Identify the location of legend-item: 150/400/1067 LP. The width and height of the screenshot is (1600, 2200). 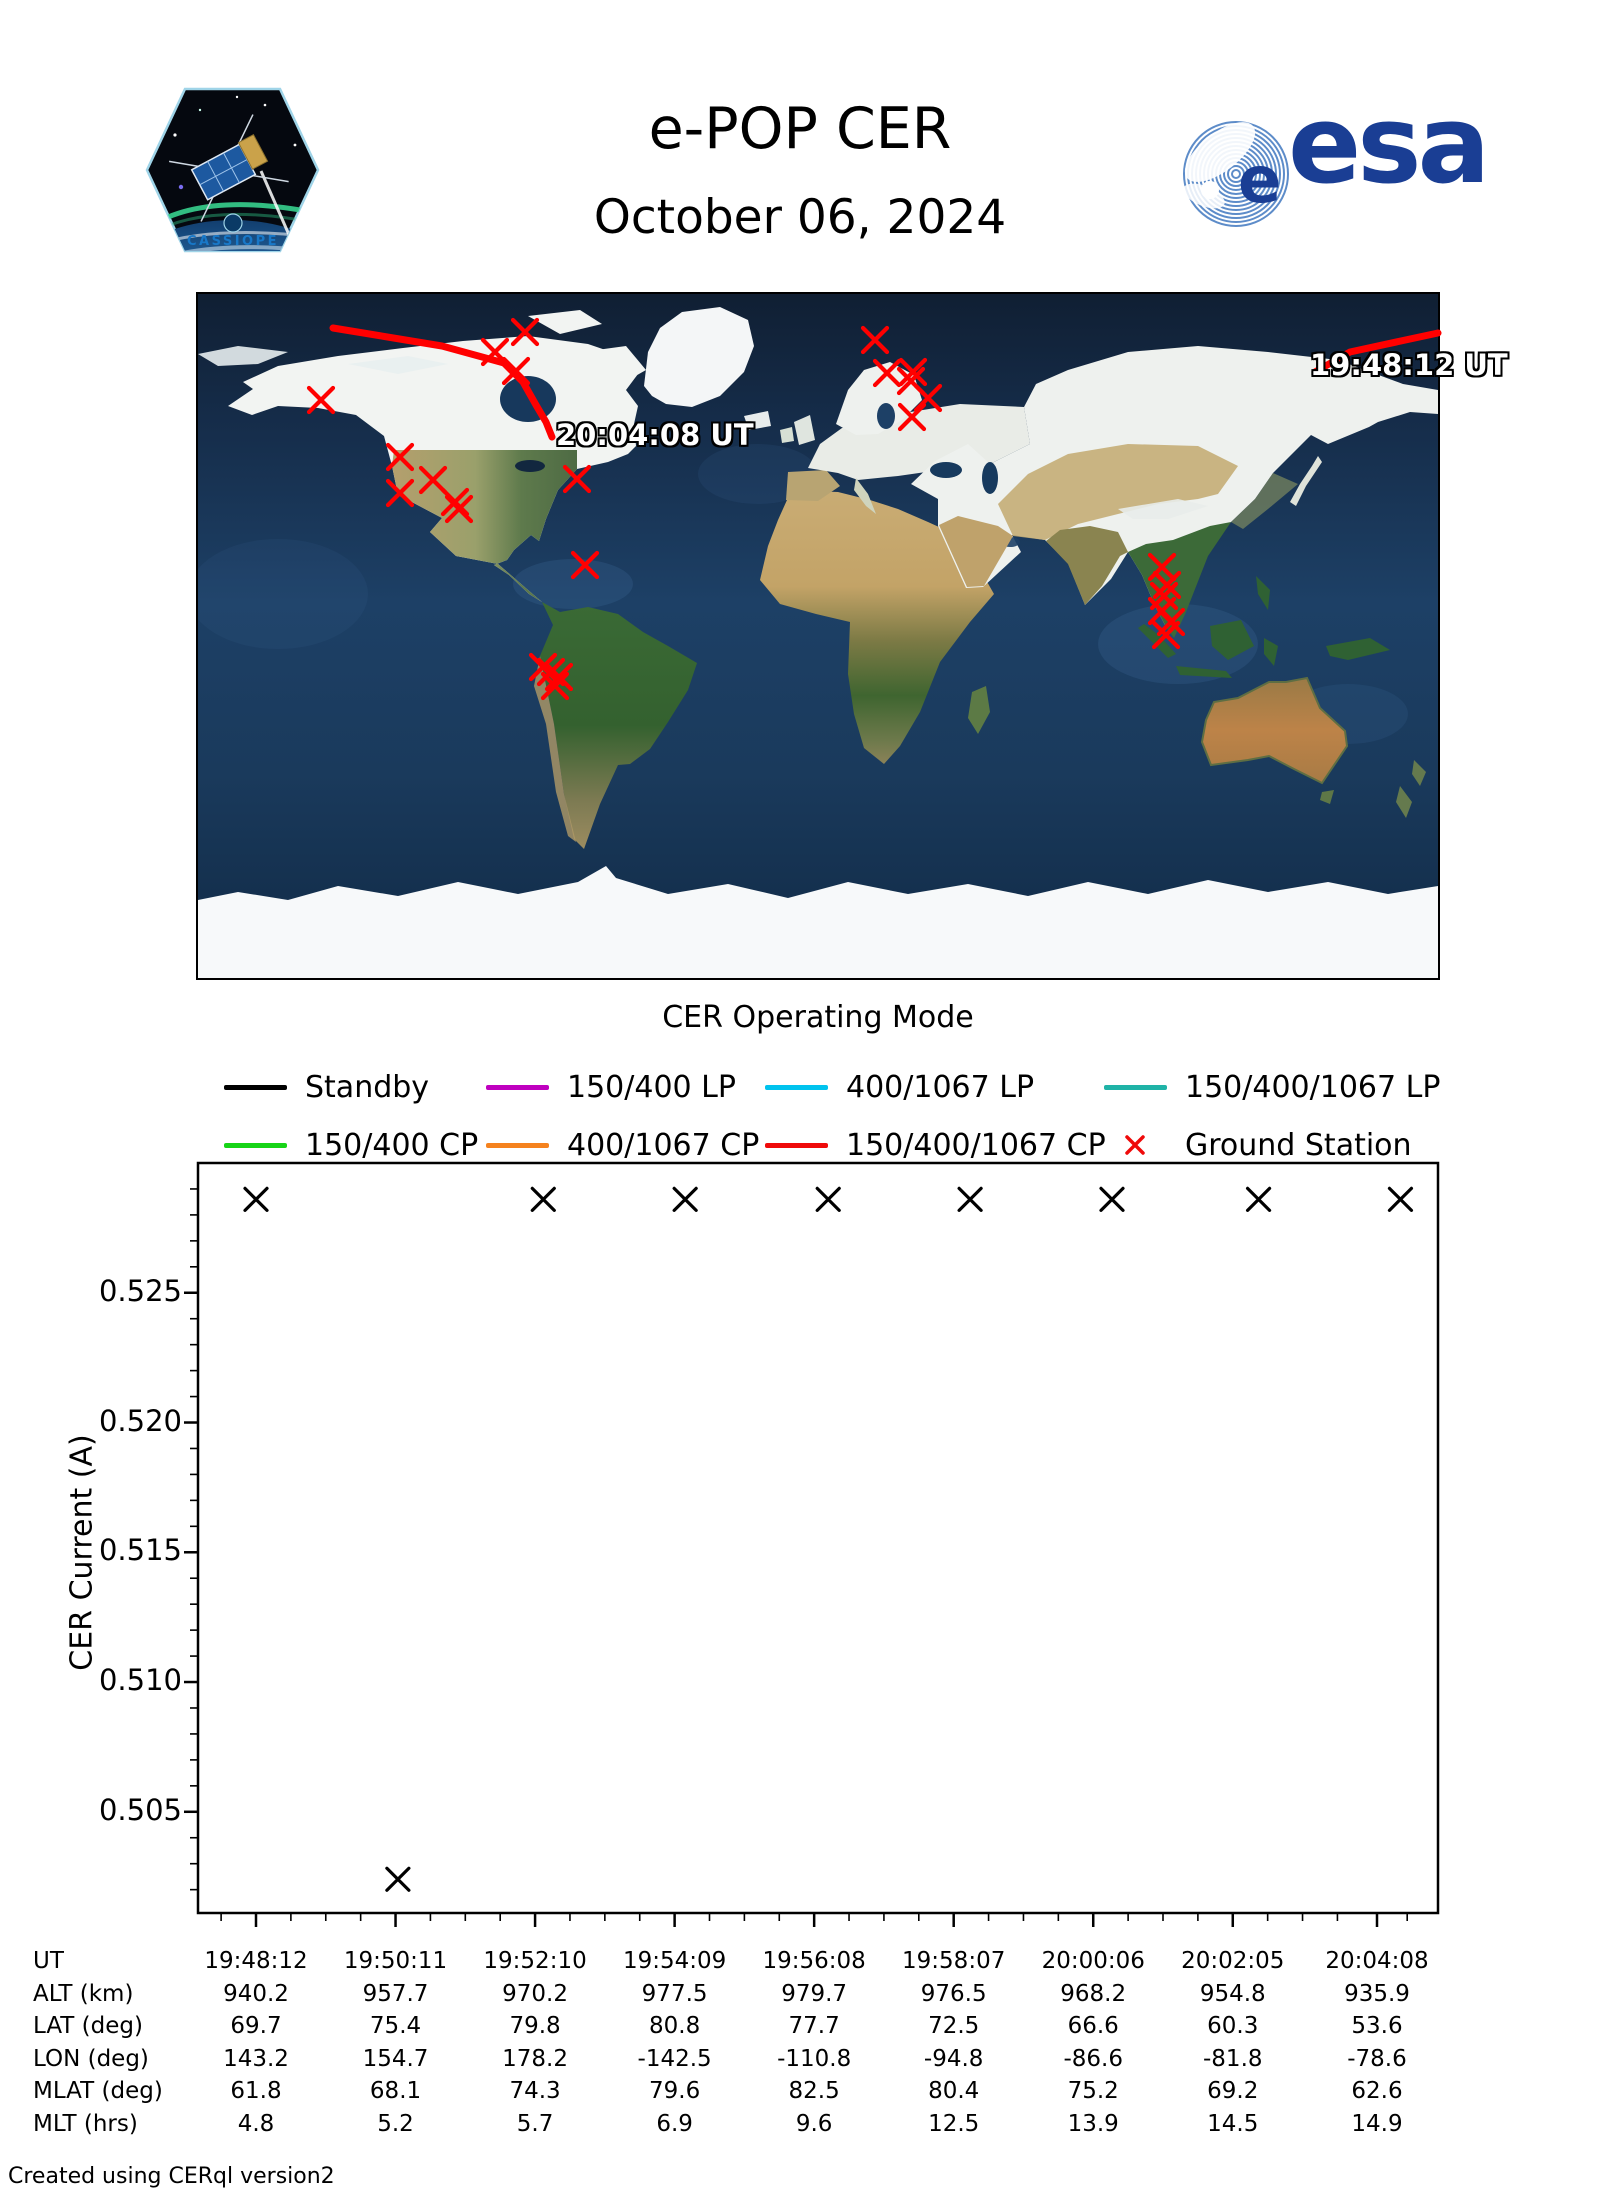
(1272, 1087).